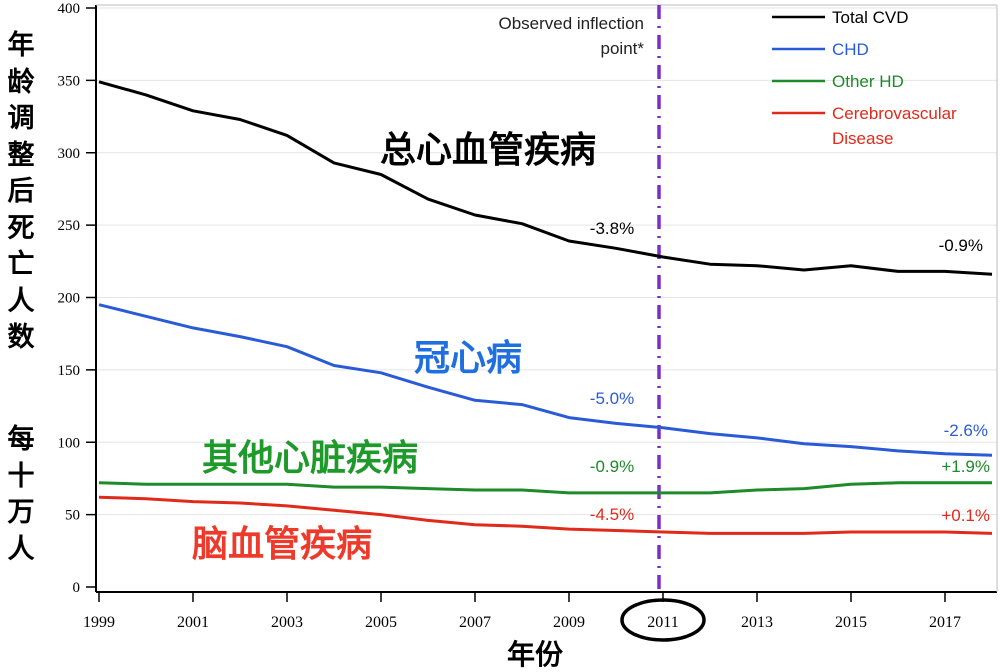  Describe the element at coordinates (623, 48) in the screenshot. I see `inflection-label: point*` at that location.